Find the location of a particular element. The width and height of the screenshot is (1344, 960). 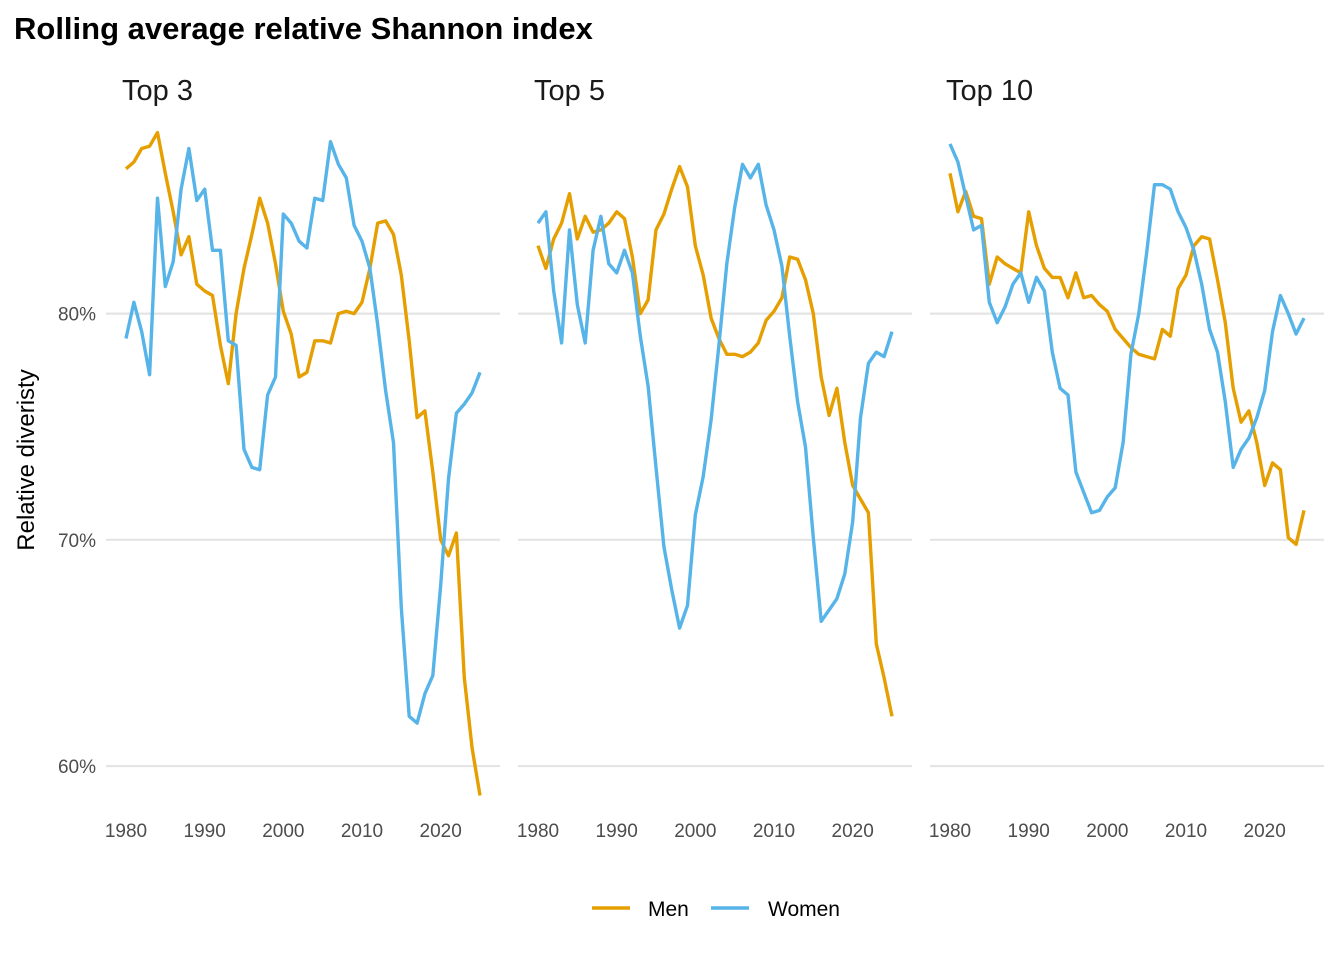

y-axis-label: Relative diveristy is located at coordinates (26, 459).